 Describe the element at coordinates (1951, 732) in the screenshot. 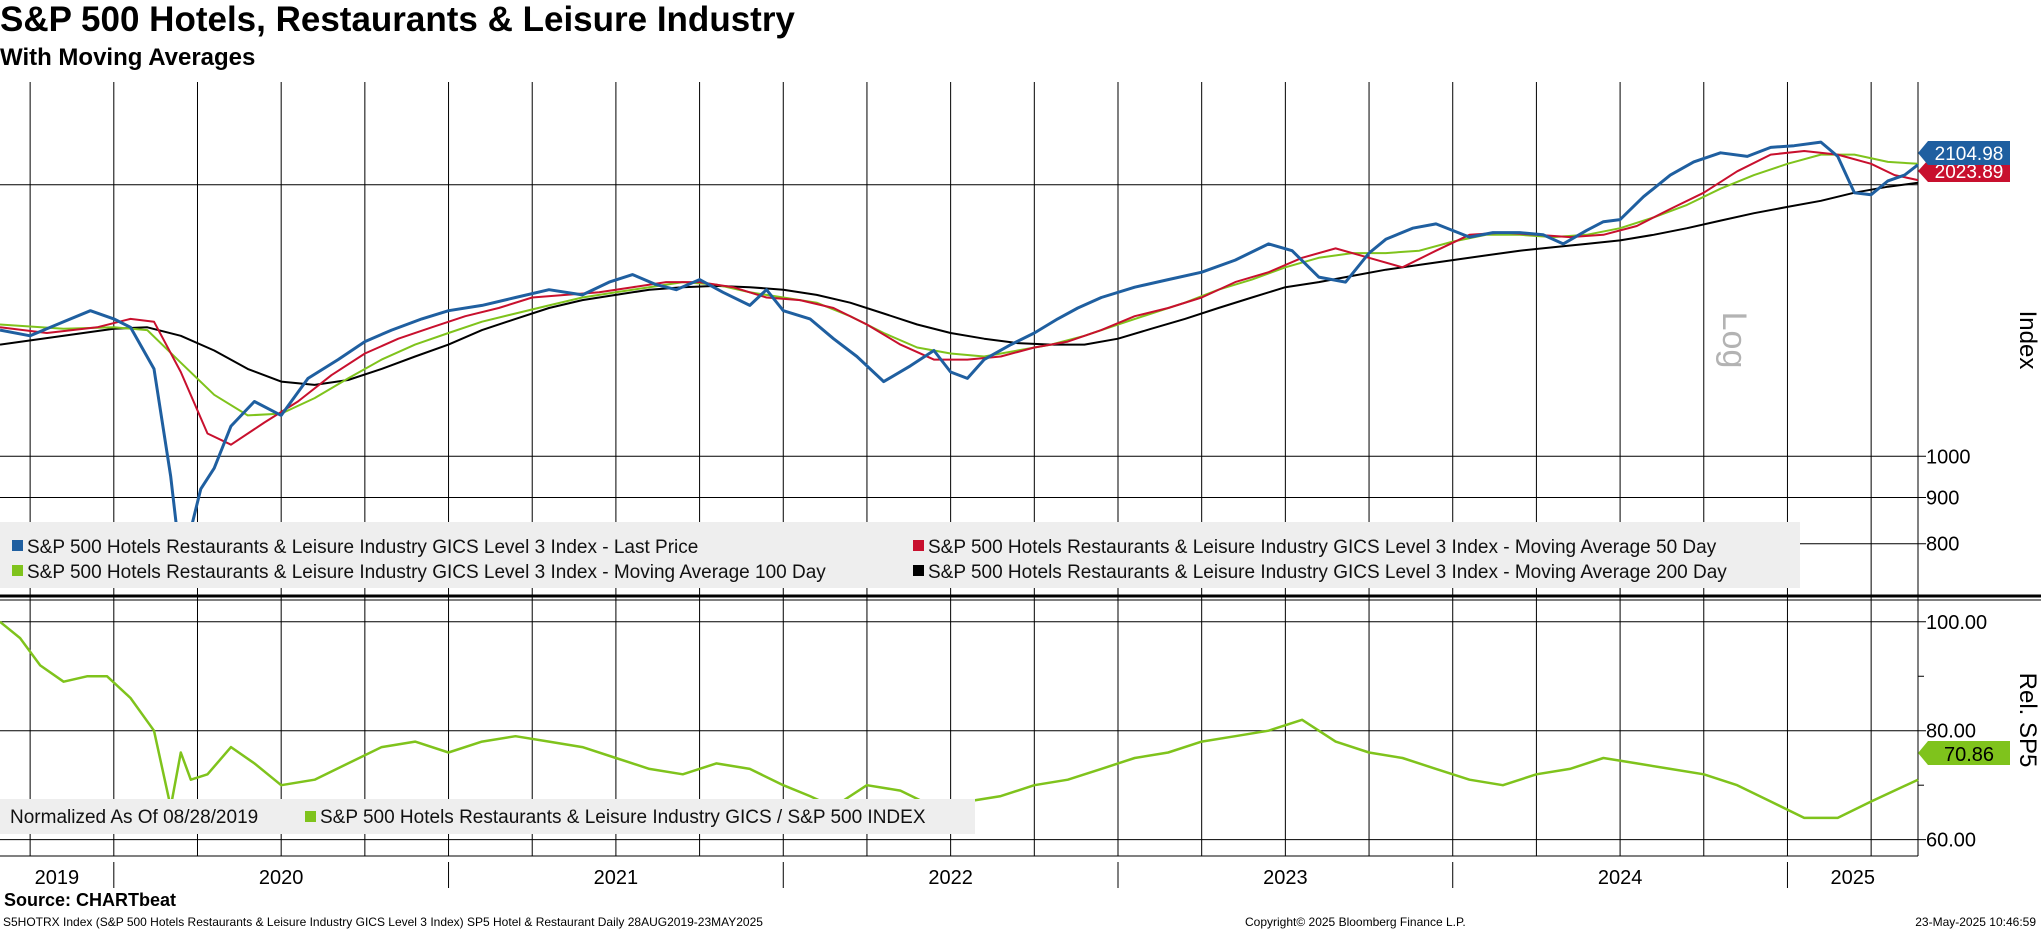

I see `lower-y-tick-label: 80.00` at that location.